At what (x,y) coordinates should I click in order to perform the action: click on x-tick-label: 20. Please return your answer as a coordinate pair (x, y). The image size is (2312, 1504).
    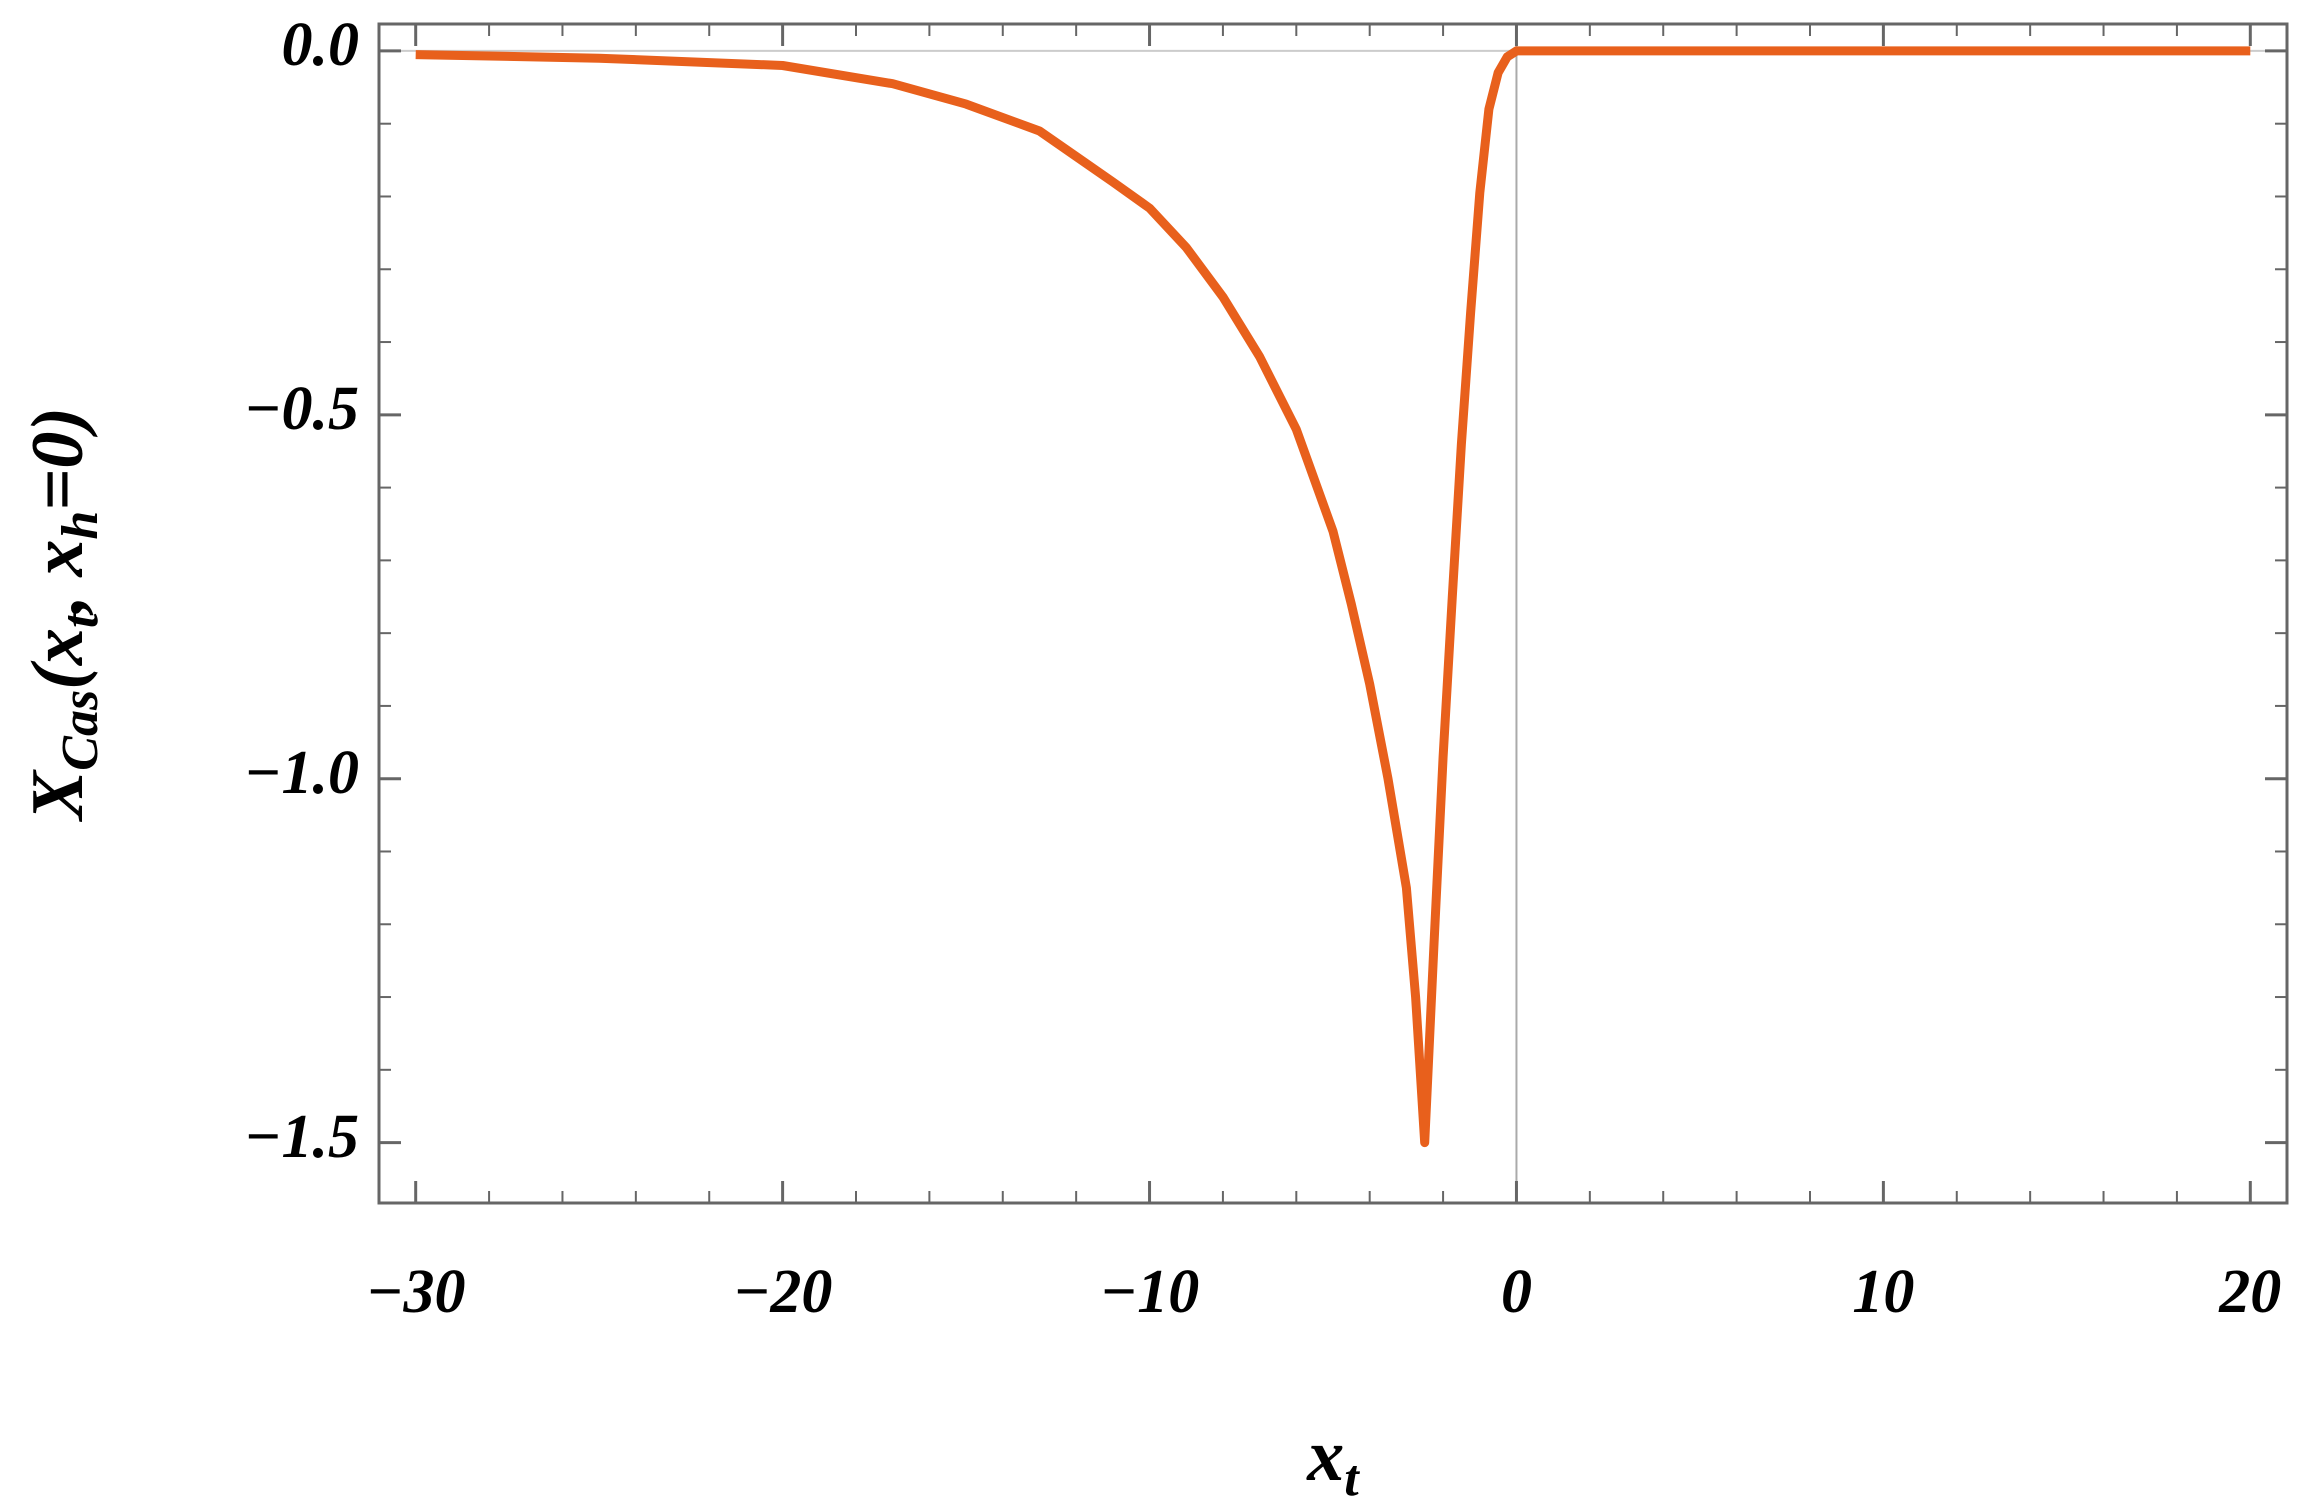
    Looking at the image, I should click on (2249, 1292).